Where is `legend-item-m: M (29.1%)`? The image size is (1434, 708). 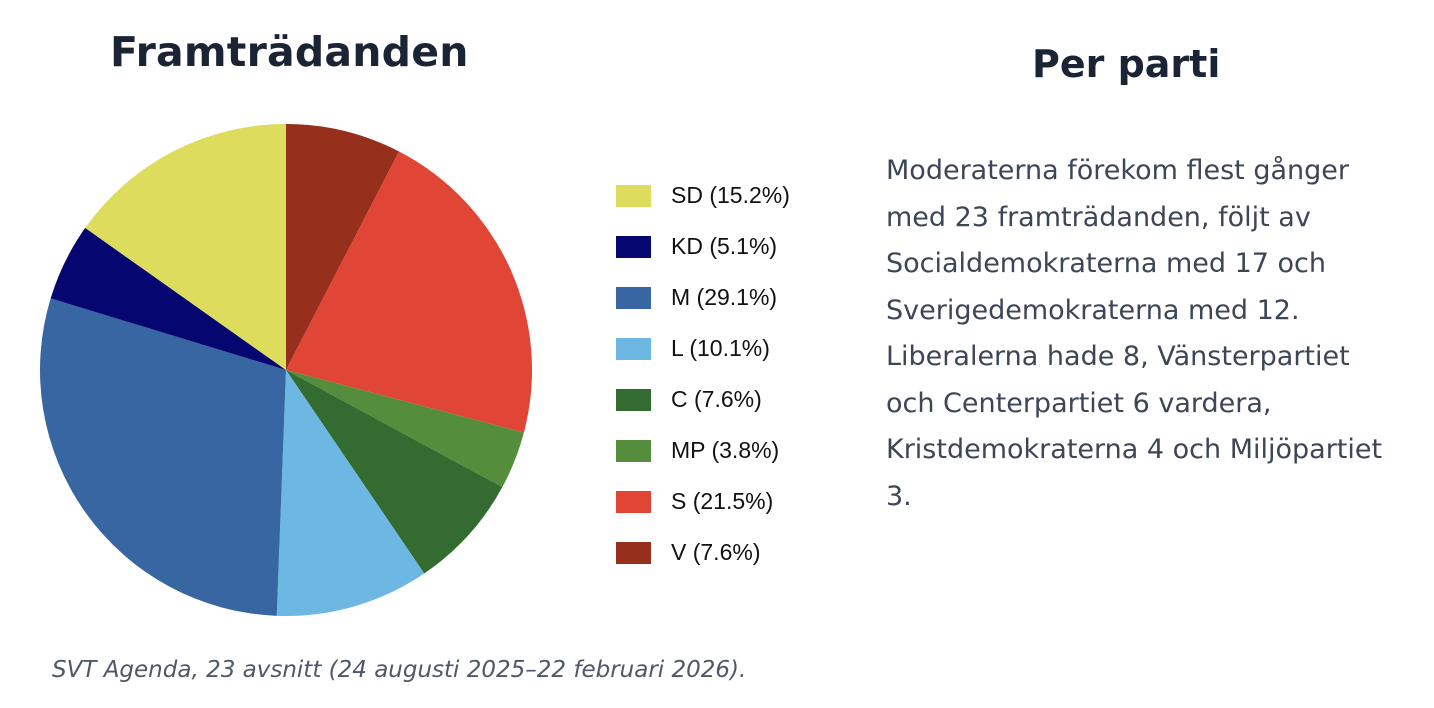 legend-item-m: M (29.1%) is located at coordinates (703, 297).